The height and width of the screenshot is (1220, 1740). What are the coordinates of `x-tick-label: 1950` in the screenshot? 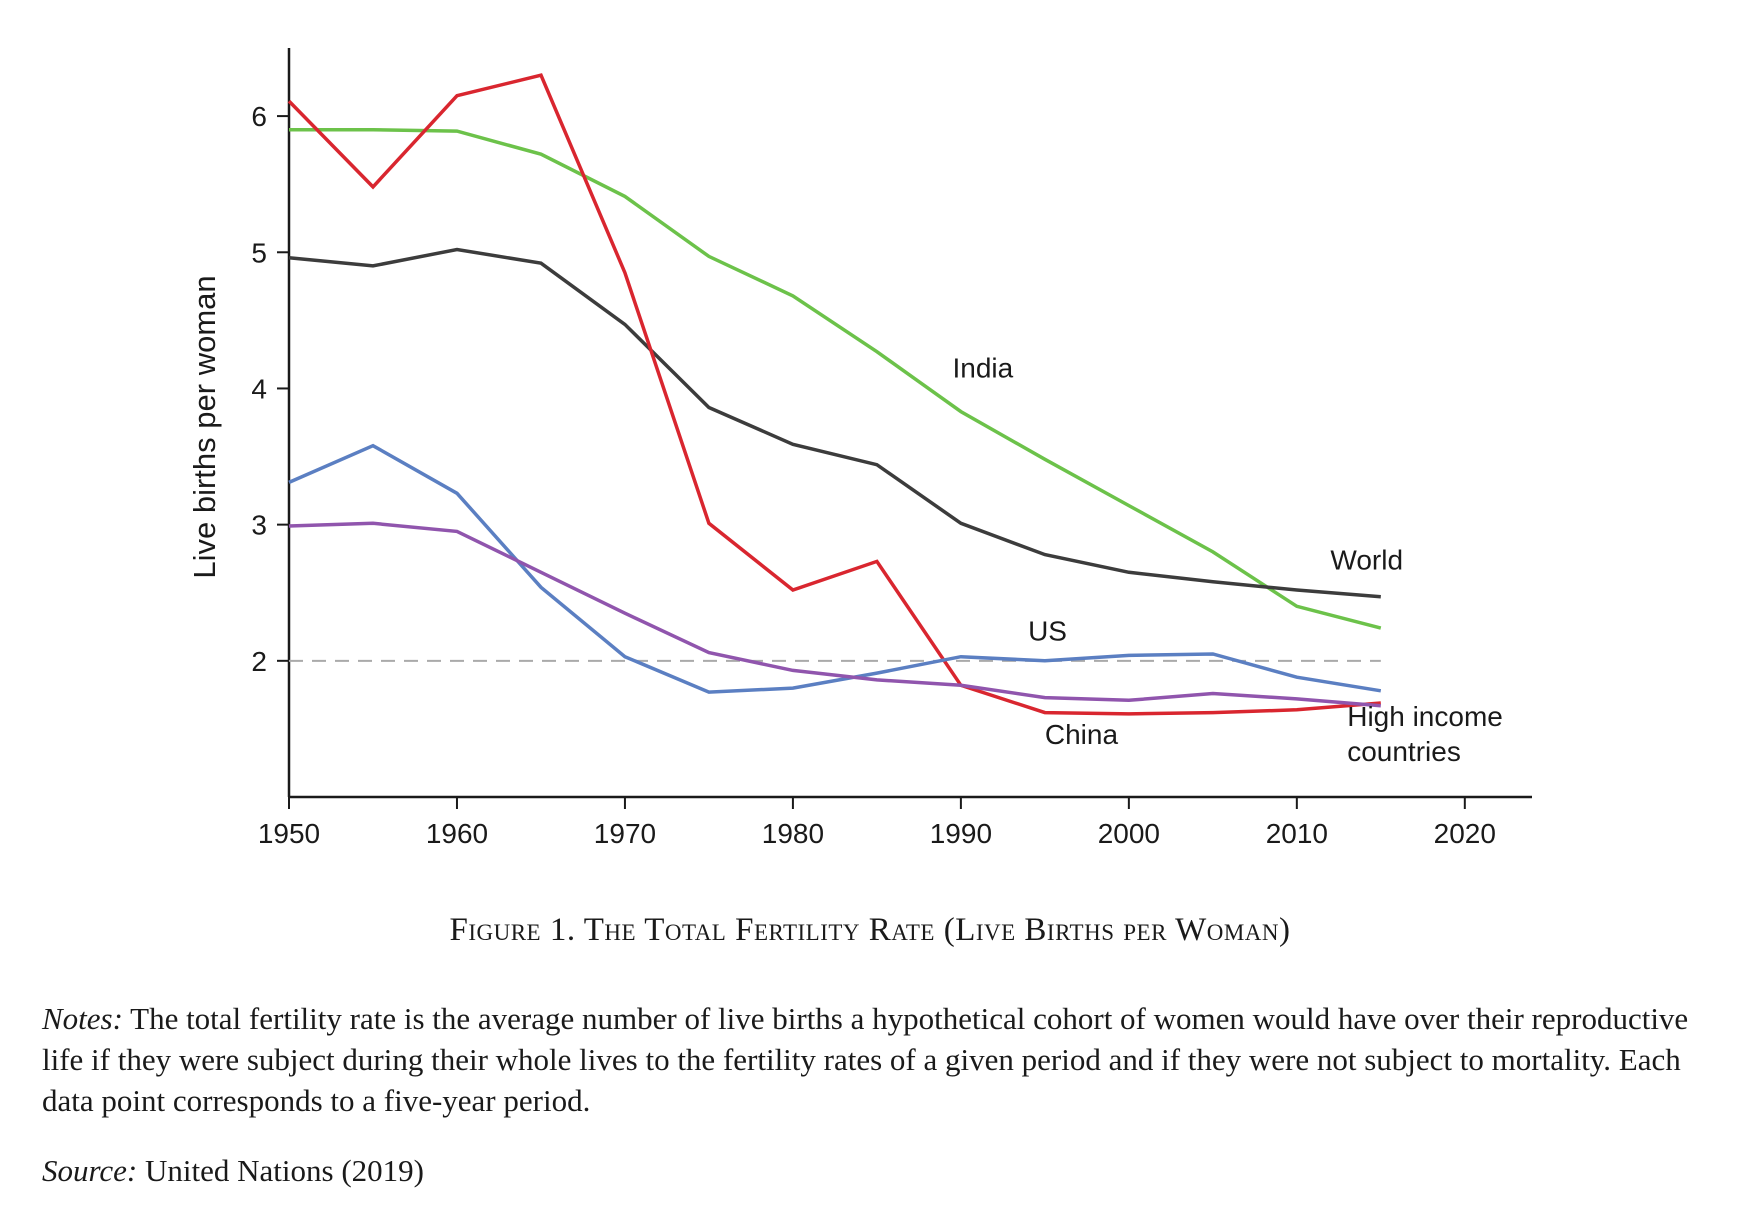 It's located at (289, 833).